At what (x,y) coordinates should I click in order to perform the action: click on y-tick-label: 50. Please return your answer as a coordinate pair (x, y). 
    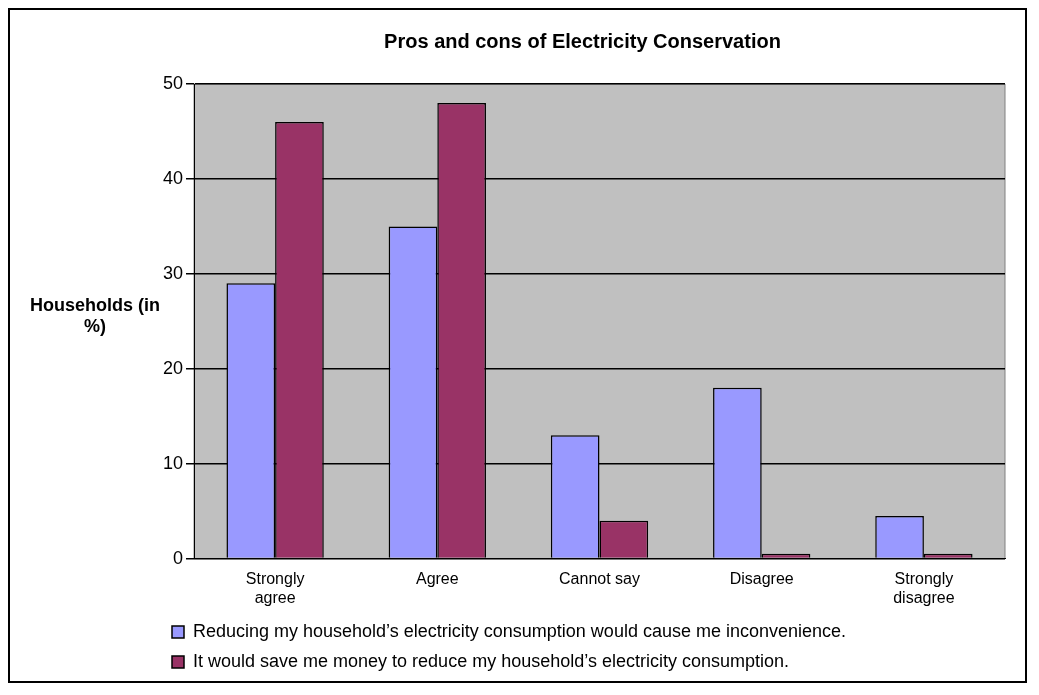
    Looking at the image, I should click on (173, 82).